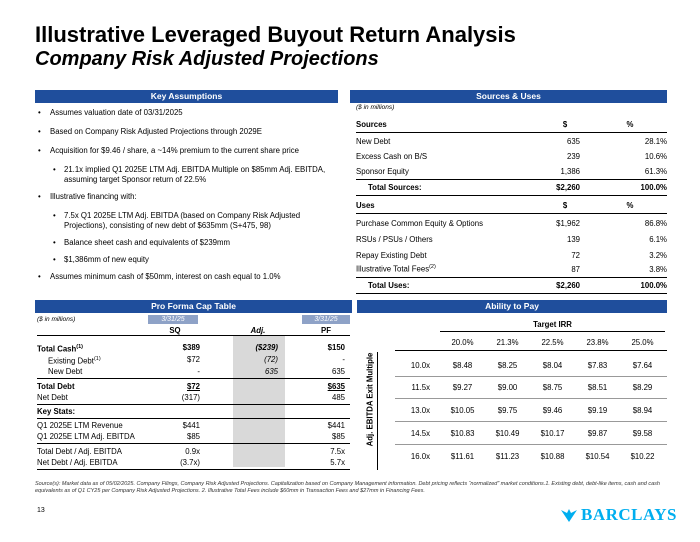  What do you see at coordinates (173, 319) in the screenshot?
I see `sq-date: 3/31/25` at bounding box center [173, 319].